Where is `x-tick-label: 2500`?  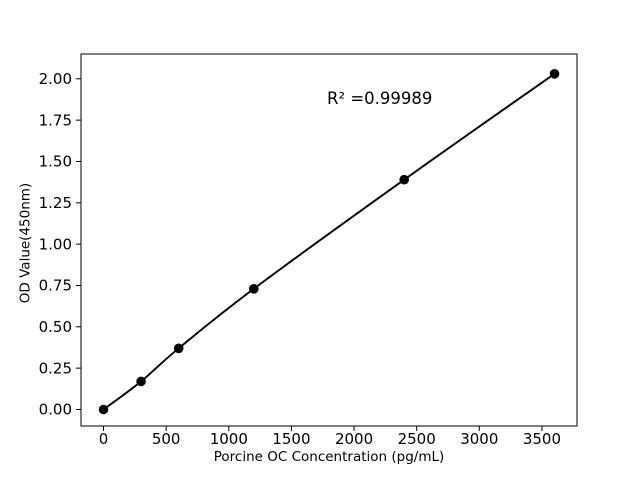
x-tick-label: 2500 is located at coordinates (417, 439).